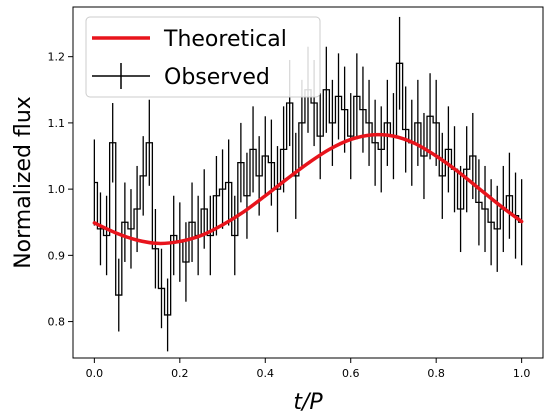 This screenshot has width=550, height=420. What do you see at coordinates (436, 373) in the screenshot?
I see `x-tick-label-4: 0.8` at bounding box center [436, 373].